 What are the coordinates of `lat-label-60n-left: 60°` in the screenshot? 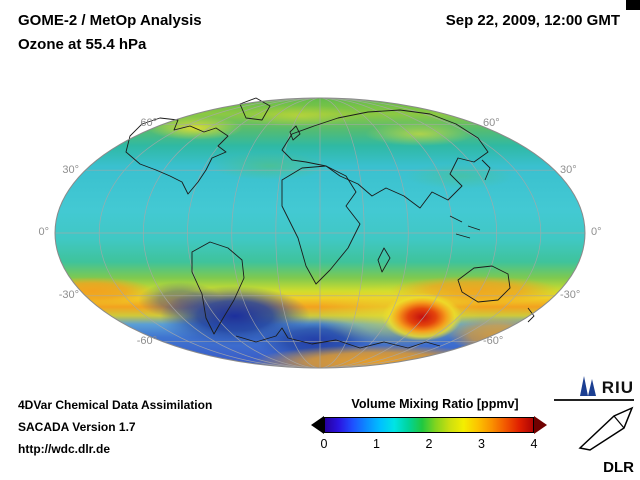 It's located at (148, 123).